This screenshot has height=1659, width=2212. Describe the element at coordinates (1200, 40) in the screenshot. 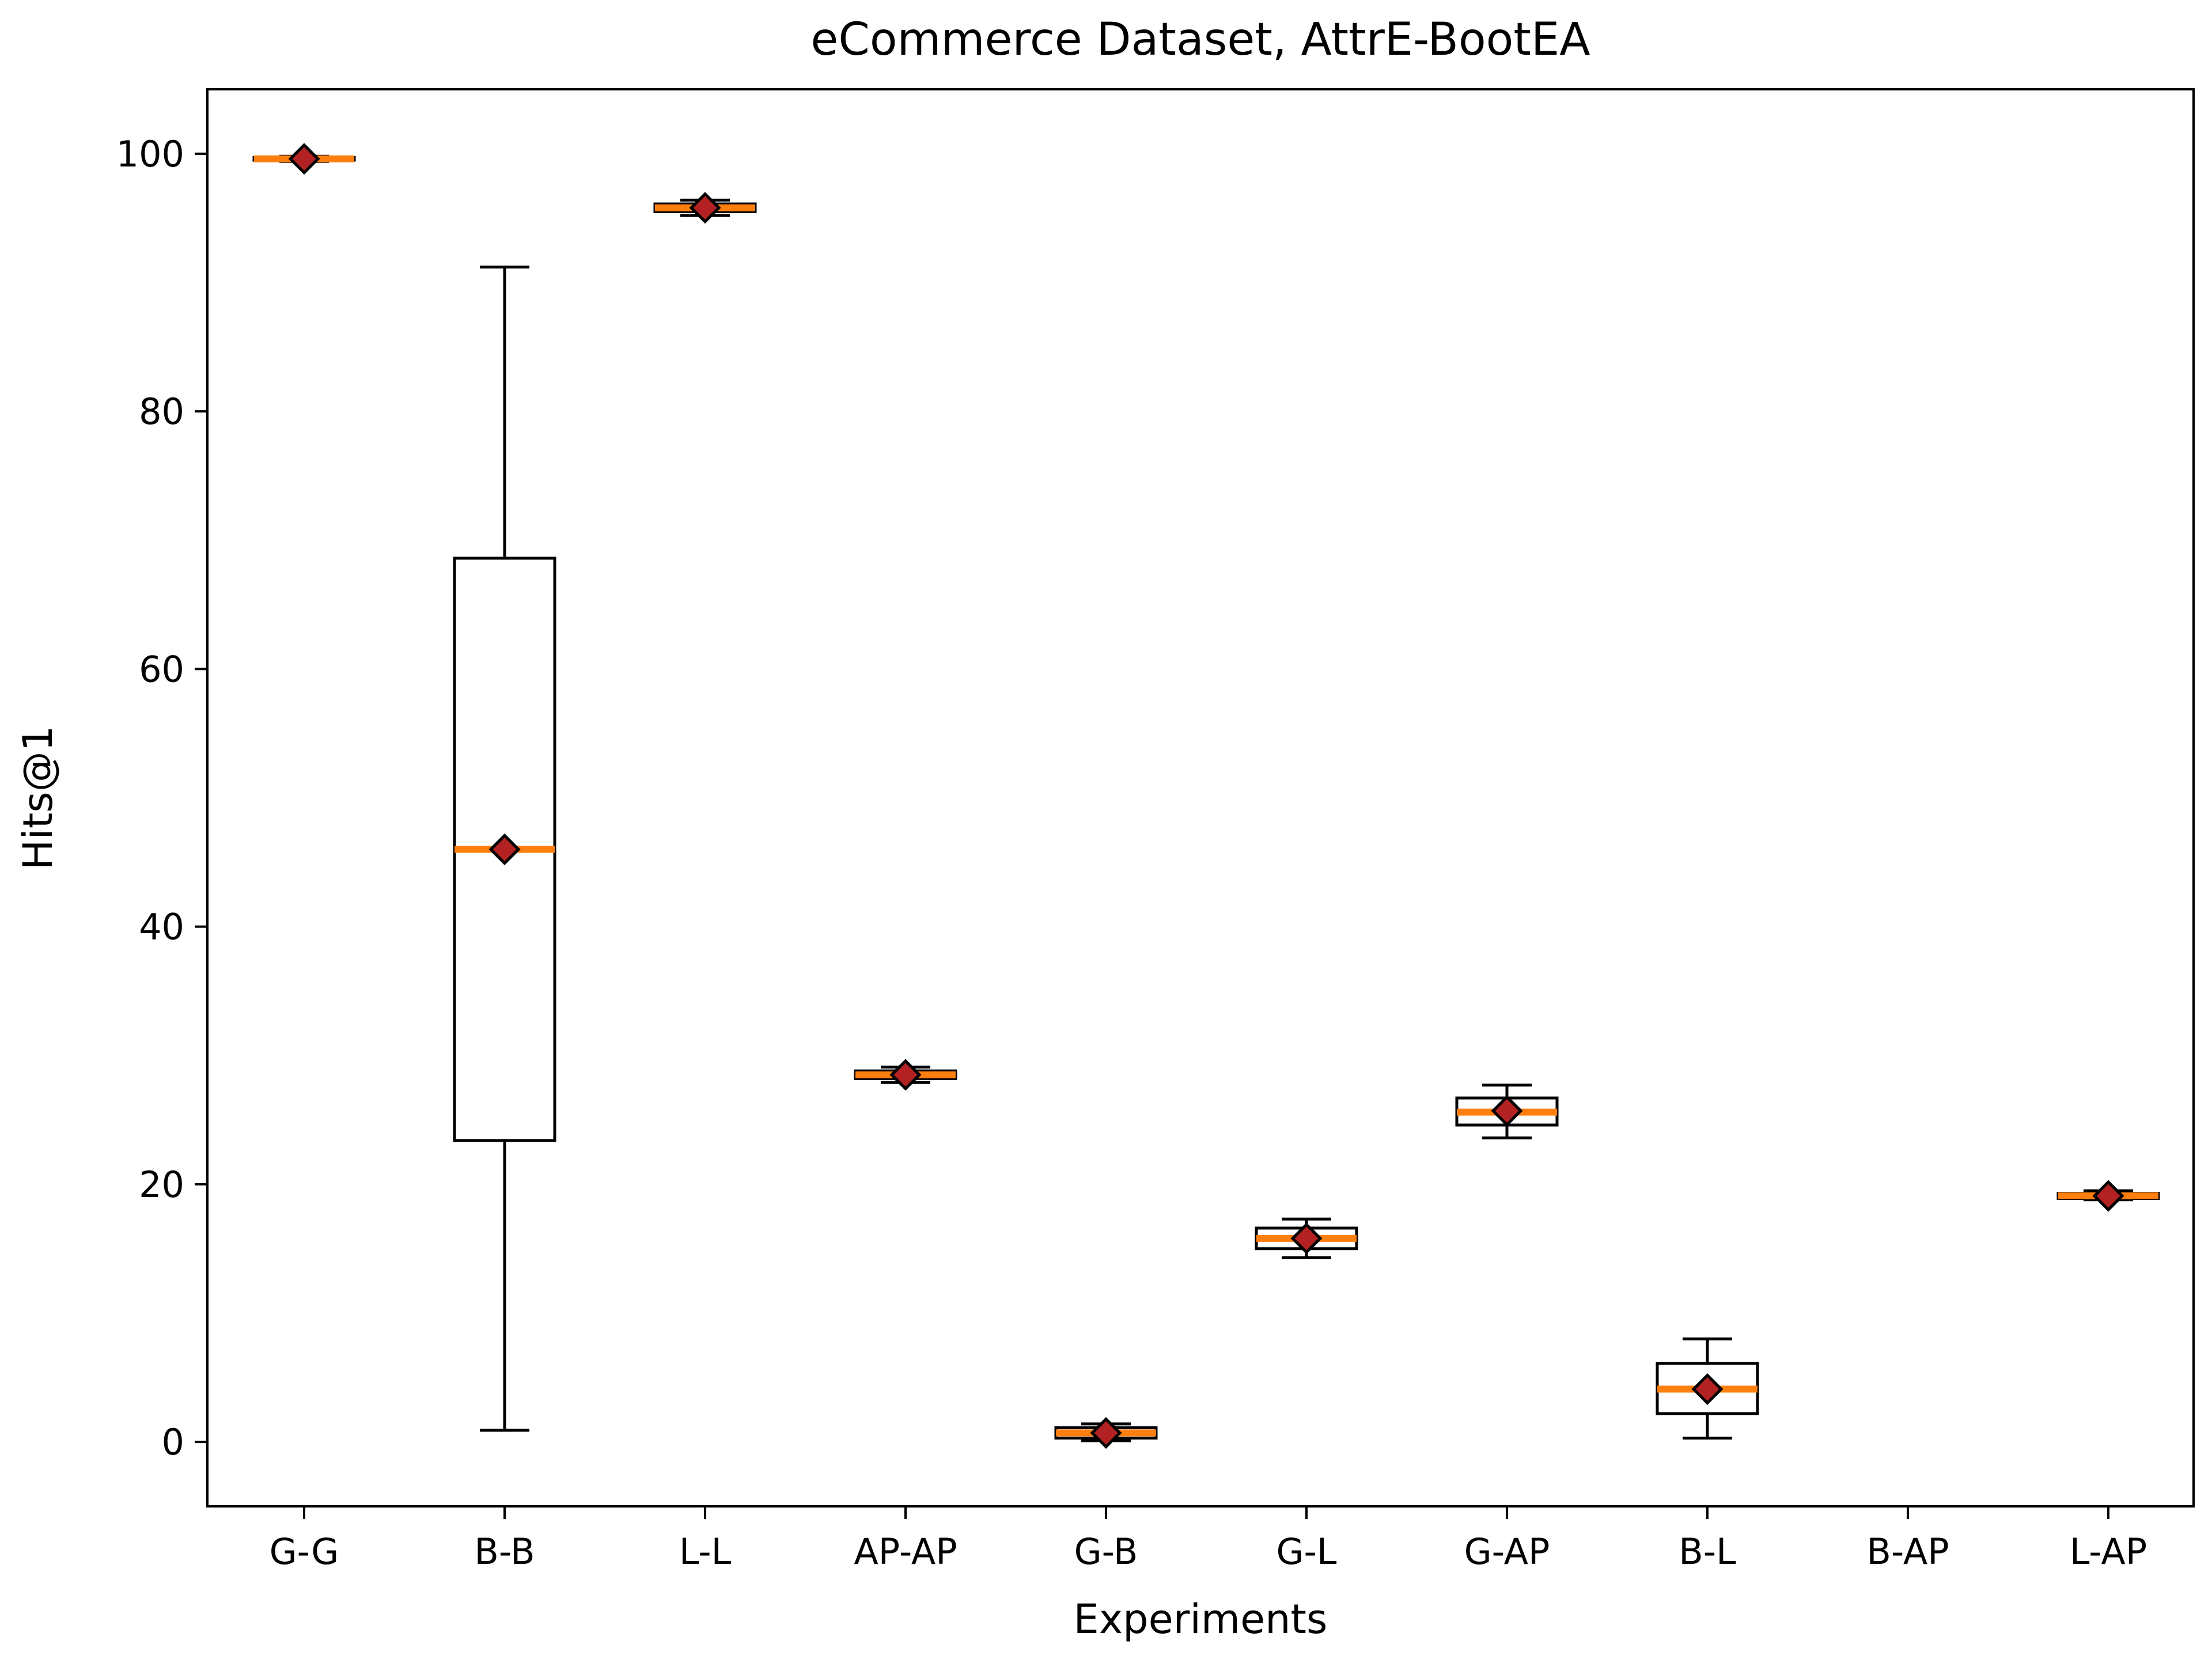

I see `chart-title: eCommerce Dataset, AttrE-BootEA` at that location.